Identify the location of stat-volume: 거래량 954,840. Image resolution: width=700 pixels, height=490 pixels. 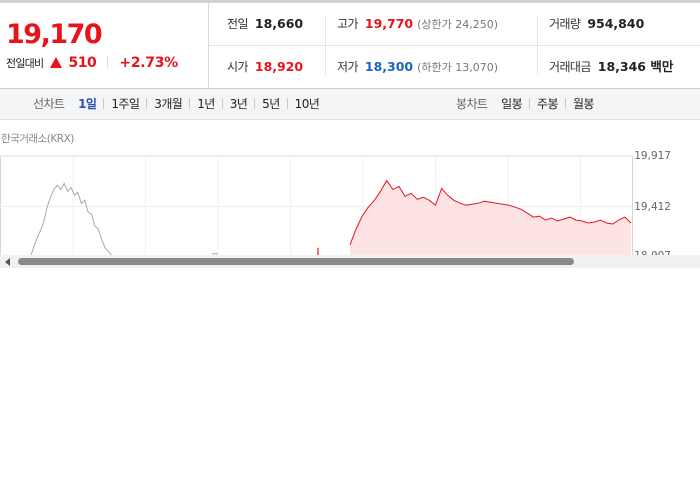
(596, 24).